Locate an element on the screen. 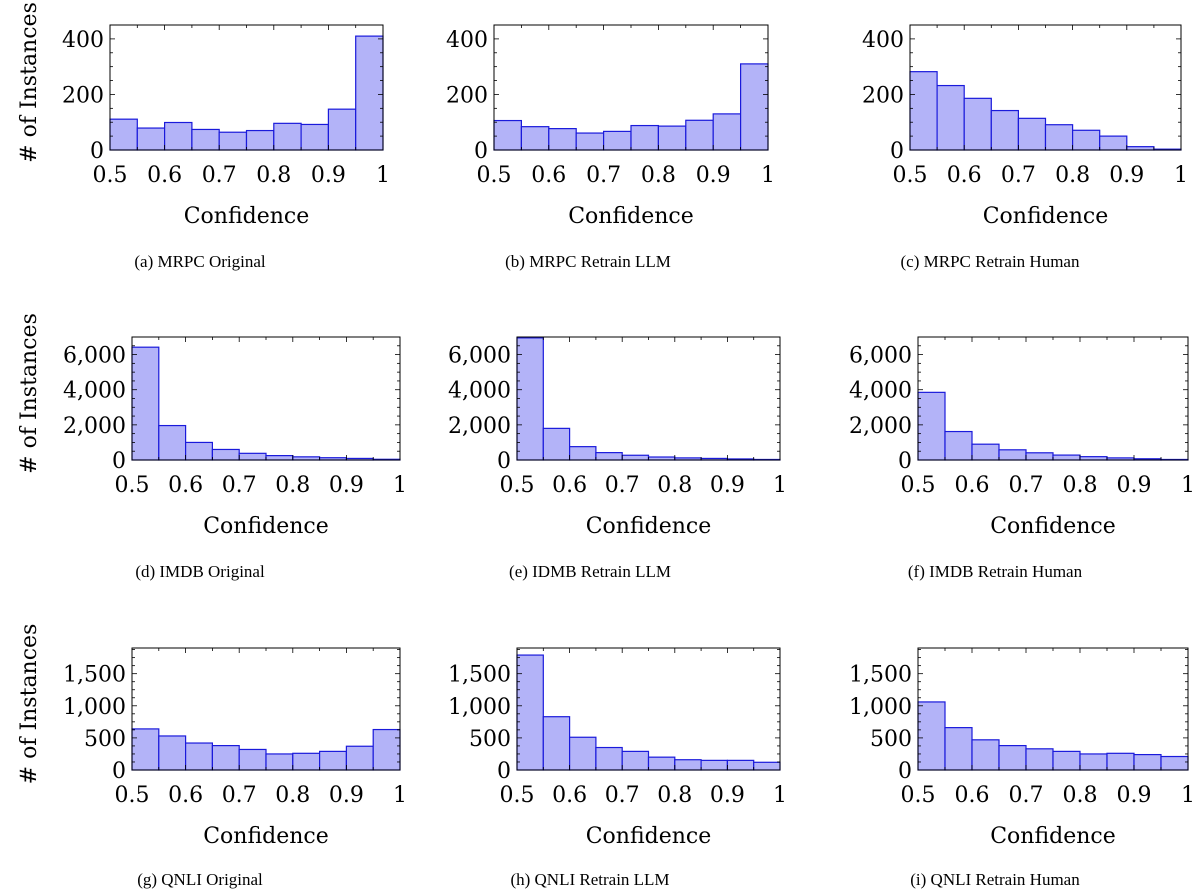 The height and width of the screenshot is (894, 1201). subfigure-caption: (f) IMDB Retrain Human is located at coordinates (995, 571).